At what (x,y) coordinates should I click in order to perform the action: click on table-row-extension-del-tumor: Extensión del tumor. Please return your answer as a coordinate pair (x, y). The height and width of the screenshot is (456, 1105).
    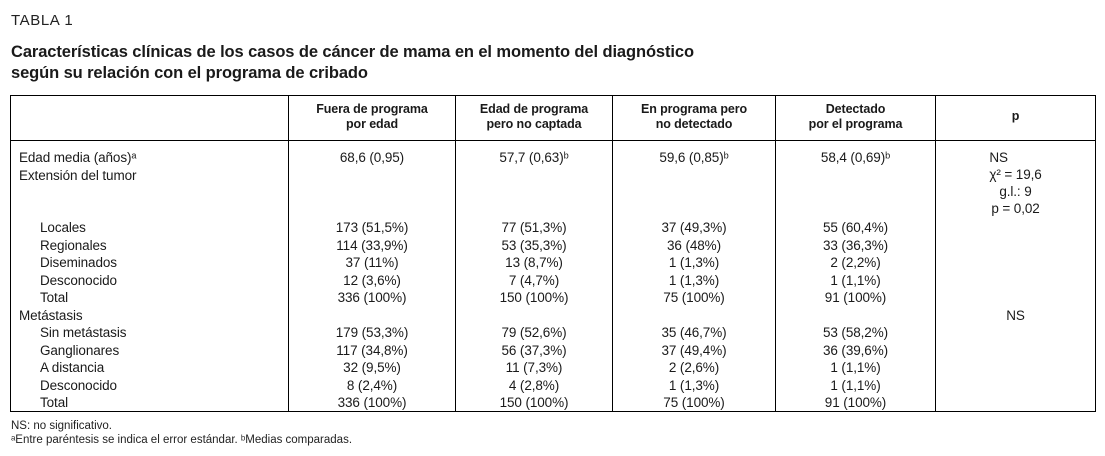
    Looking at the image, I should click on (553, 175).